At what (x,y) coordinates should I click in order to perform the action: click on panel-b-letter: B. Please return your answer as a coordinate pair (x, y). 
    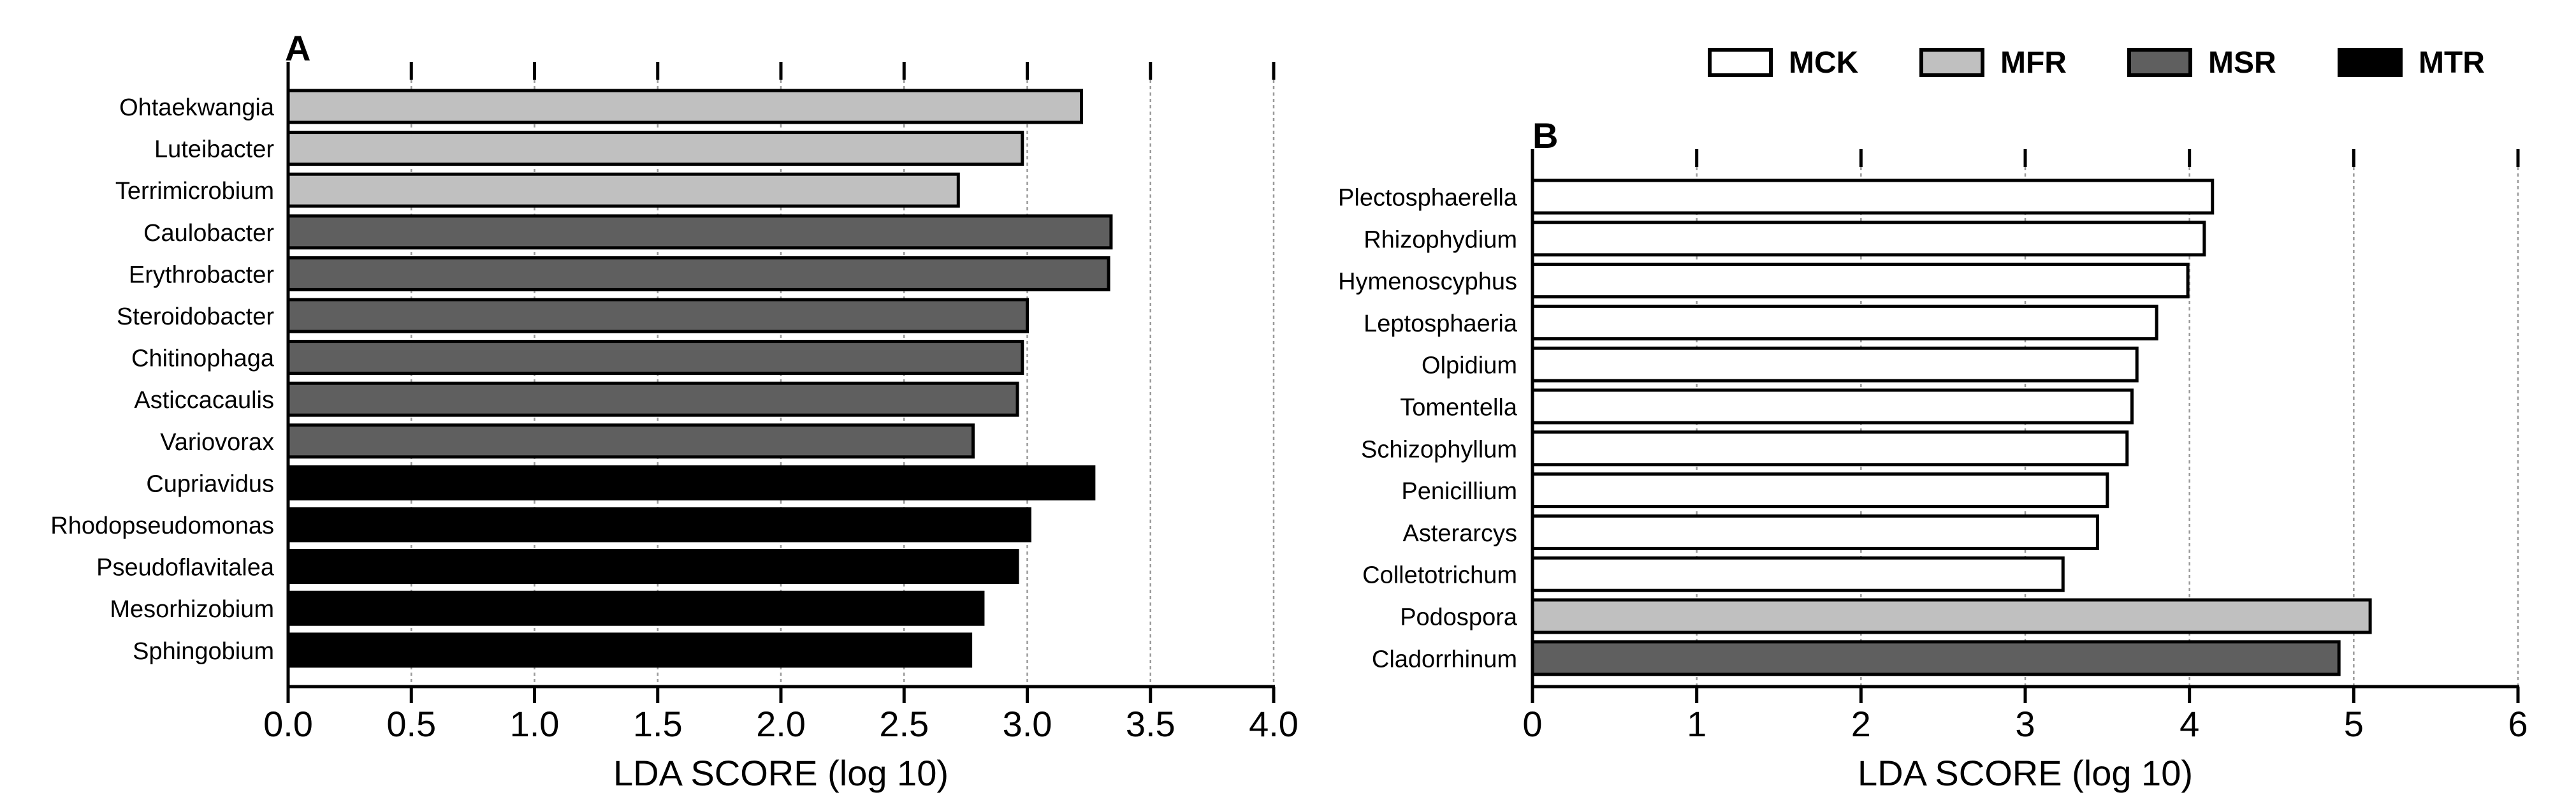
    Looking at the image, I should click on (1545, 135).